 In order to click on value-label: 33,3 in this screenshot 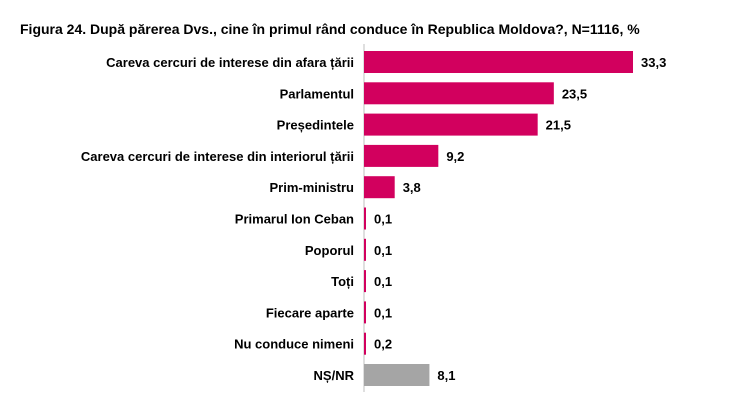, I will do `click(653, 62)`.